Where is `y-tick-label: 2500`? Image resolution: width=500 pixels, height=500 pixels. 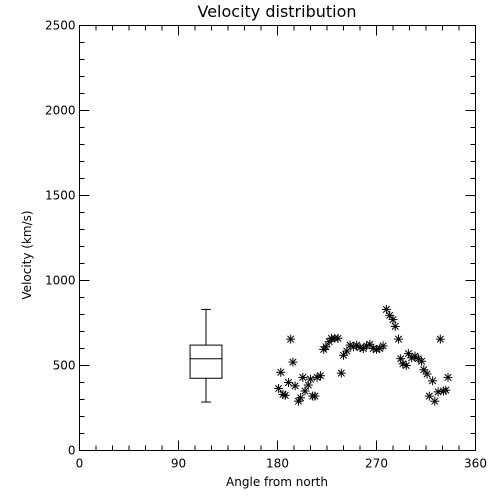 y-tick-label: 2500 is located at coordinates (60, 26).